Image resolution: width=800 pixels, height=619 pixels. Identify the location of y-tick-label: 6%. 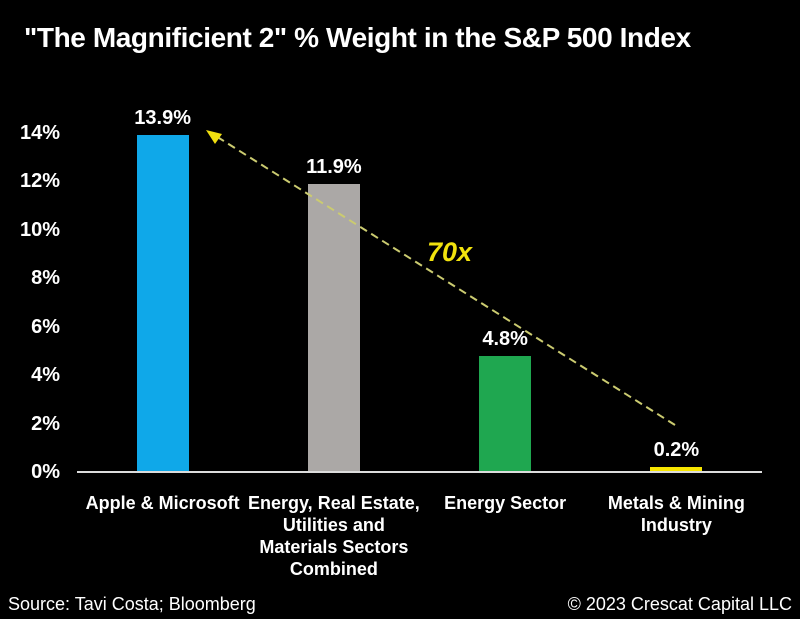
(45, 326).